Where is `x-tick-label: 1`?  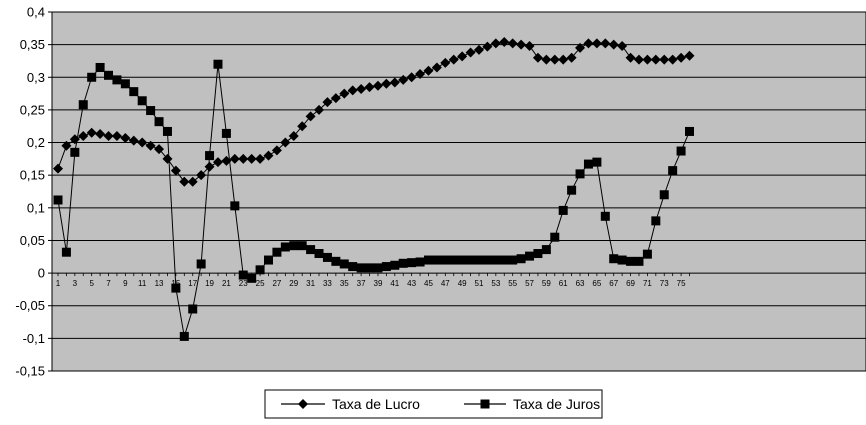 x-tick-label: 1 is located at coordinates (58, 283).